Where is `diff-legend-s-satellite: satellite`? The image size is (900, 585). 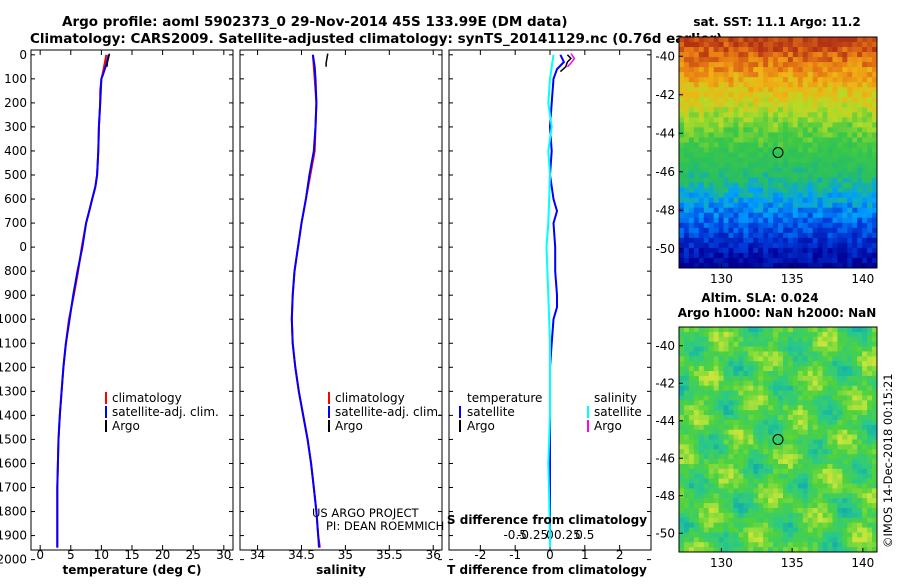
diff-legend-s-satellite: satellite is located at coordinates (618, 412).